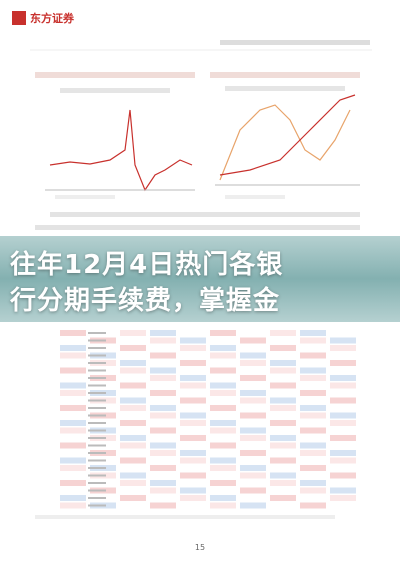 The image size is (400, 565). I want to click on legend, so click(285, 88).